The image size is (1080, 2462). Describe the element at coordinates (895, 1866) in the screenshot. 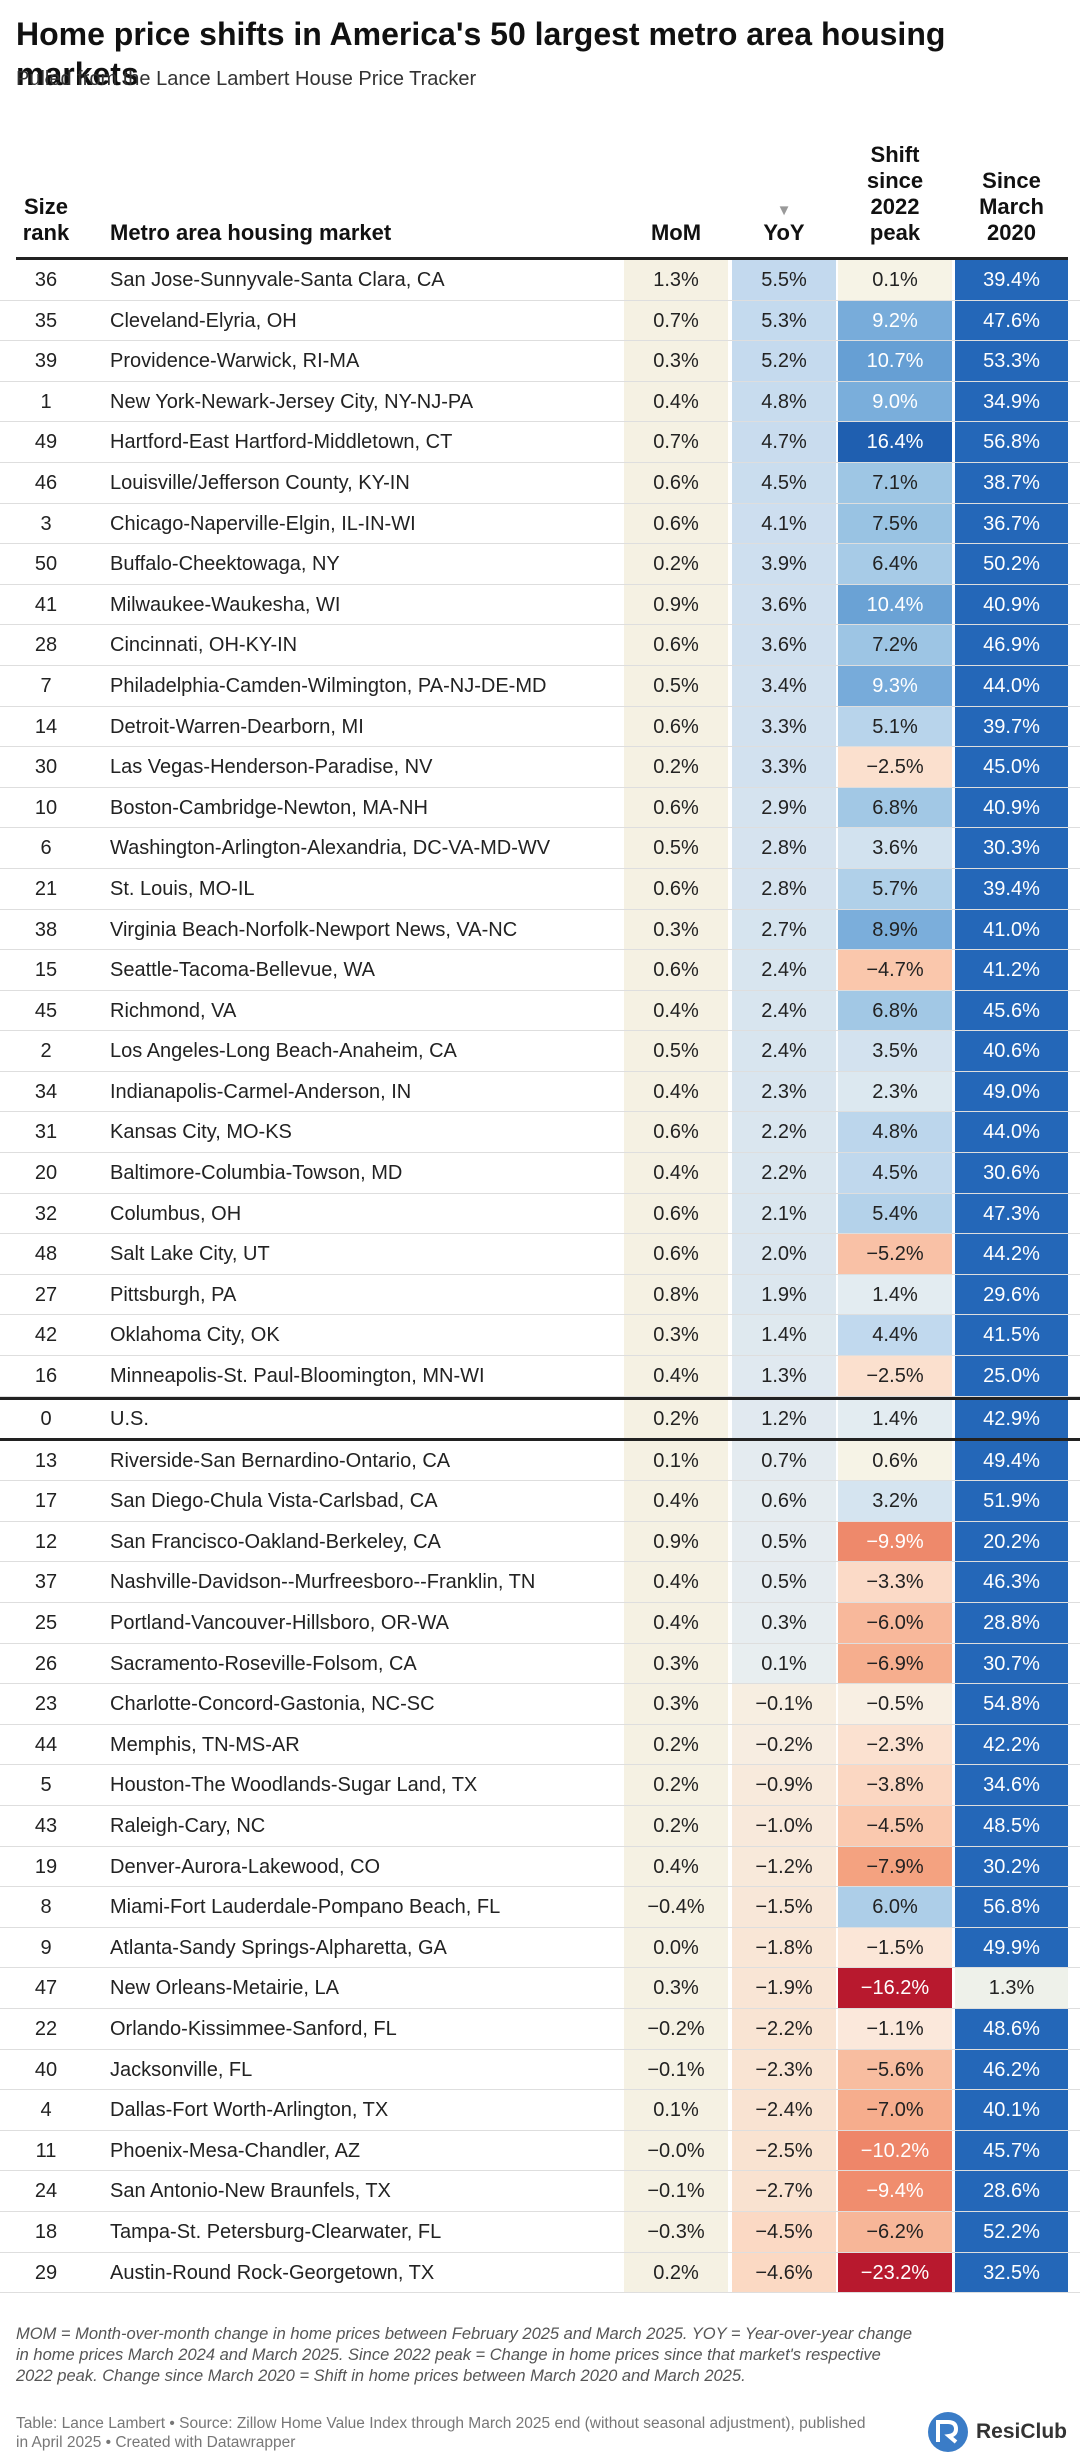

I see `since-peak-cell: −7.9%` at that location.